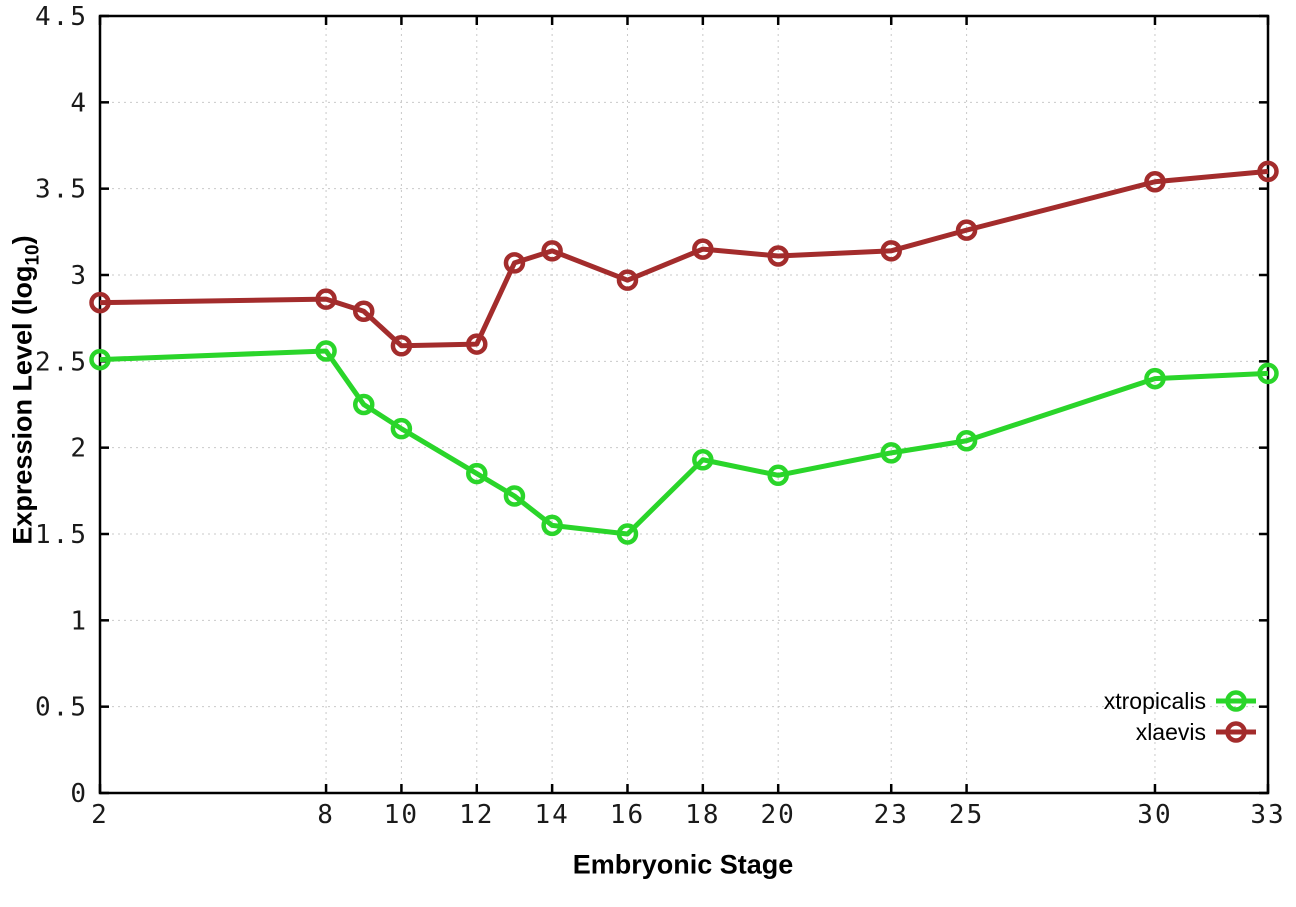 The height and width of the screenshot is (907, 1296). Describe the element at coordinates (891, 815) in the screenshot. I see `x-tick-label: 23` at that location.